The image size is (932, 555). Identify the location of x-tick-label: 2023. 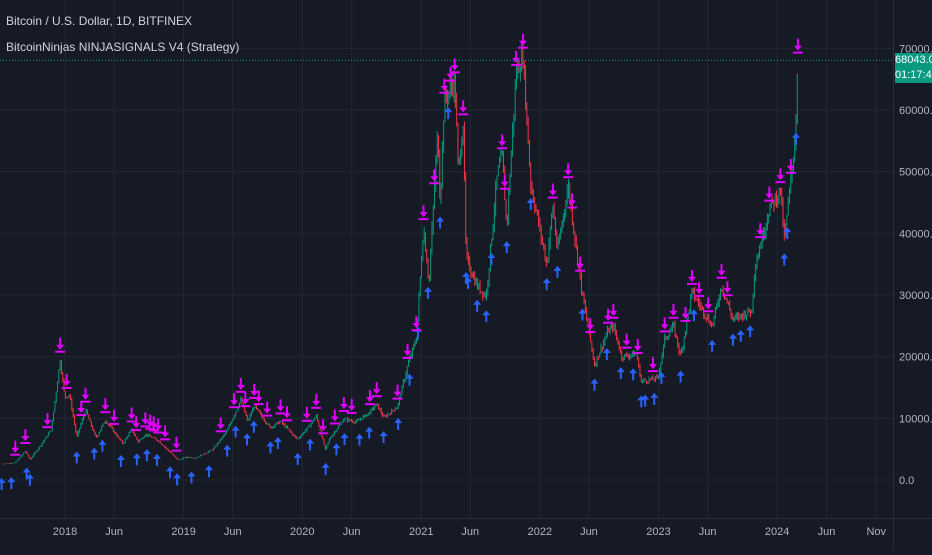
(658, 532).